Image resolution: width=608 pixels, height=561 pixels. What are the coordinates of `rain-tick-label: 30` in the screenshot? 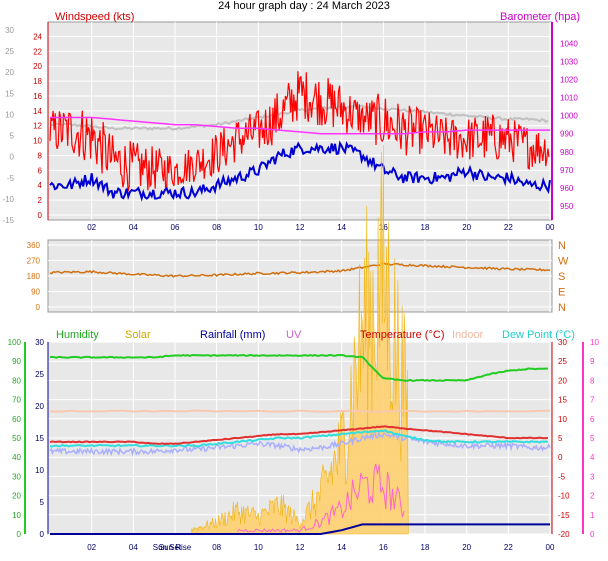 It's located at (39, 342).